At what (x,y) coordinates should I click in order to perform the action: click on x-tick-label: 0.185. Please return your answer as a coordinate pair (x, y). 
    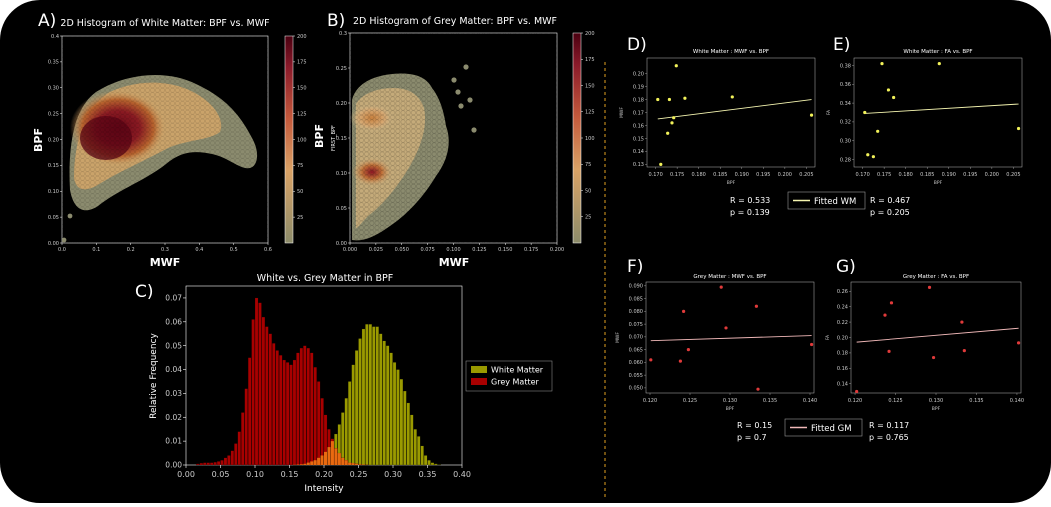
    Looking at the image, I should click on (720, 175).